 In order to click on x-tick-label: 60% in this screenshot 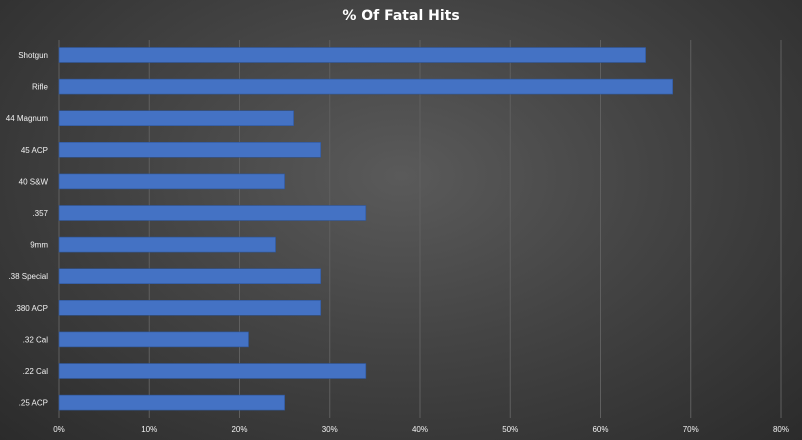, I will do `click(600, 429)`.